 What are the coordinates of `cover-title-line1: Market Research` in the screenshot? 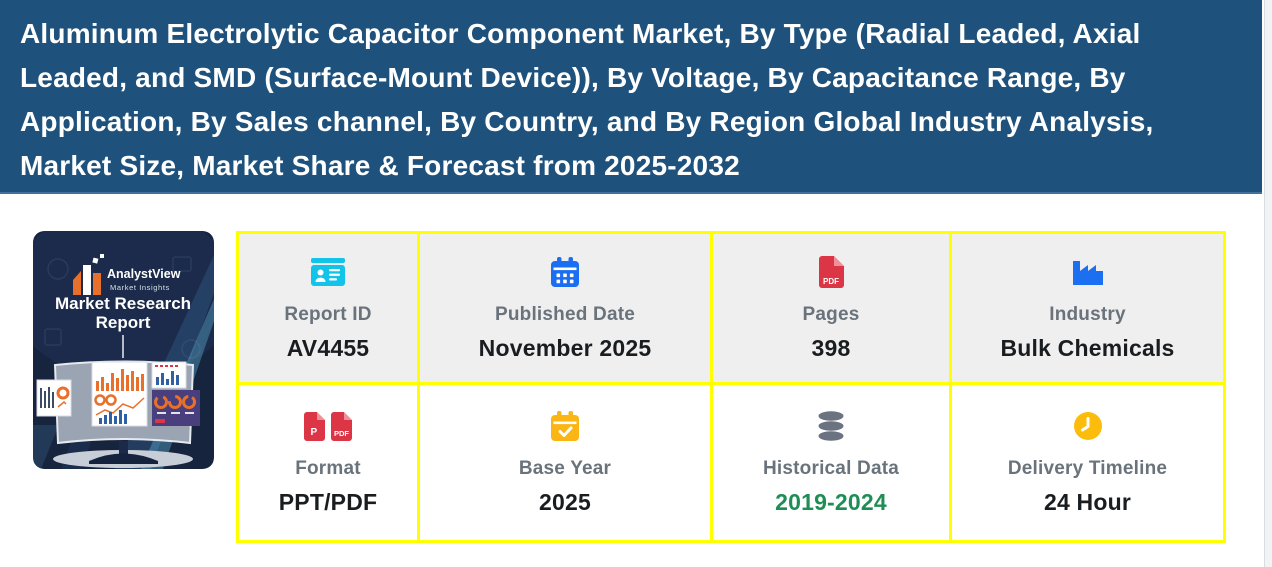 It's located at (123, 303).